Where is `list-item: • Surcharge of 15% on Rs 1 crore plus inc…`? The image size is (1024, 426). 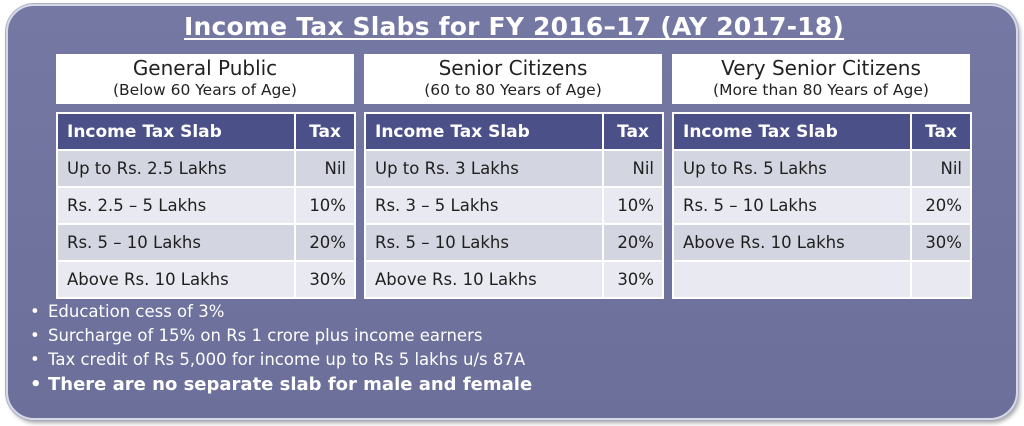
list-item: • Surcharge of 15% on Rs 1 crore plus inc… is located at coordinates (281, 336).